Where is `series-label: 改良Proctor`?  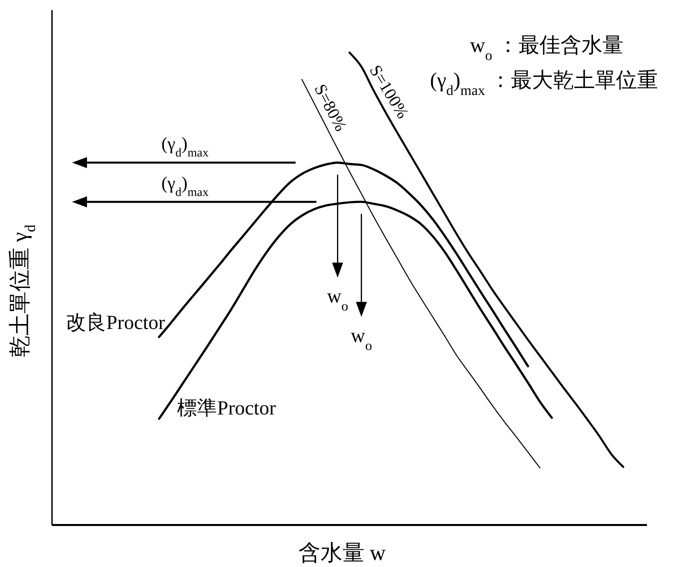 series-label: 改良Proctor is located at coordinates (116, 323).